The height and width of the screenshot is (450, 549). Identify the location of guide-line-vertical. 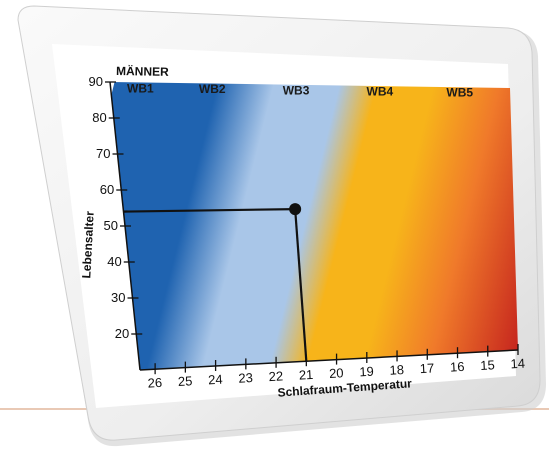
(301, 285).